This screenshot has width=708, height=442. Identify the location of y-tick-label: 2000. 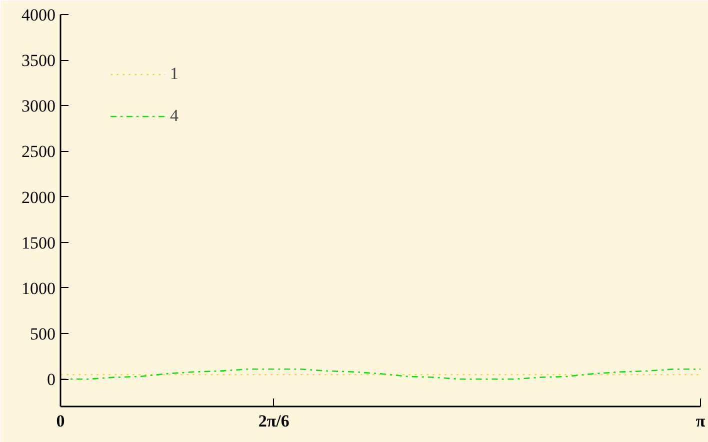
(39, 197).